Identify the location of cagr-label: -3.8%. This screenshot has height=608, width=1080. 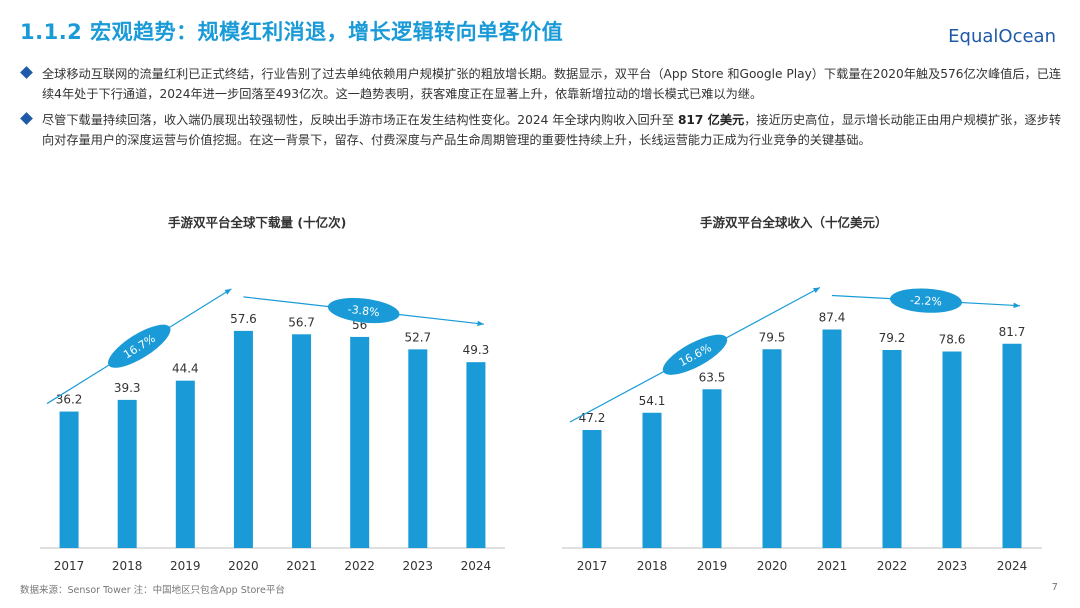
(363, 311).